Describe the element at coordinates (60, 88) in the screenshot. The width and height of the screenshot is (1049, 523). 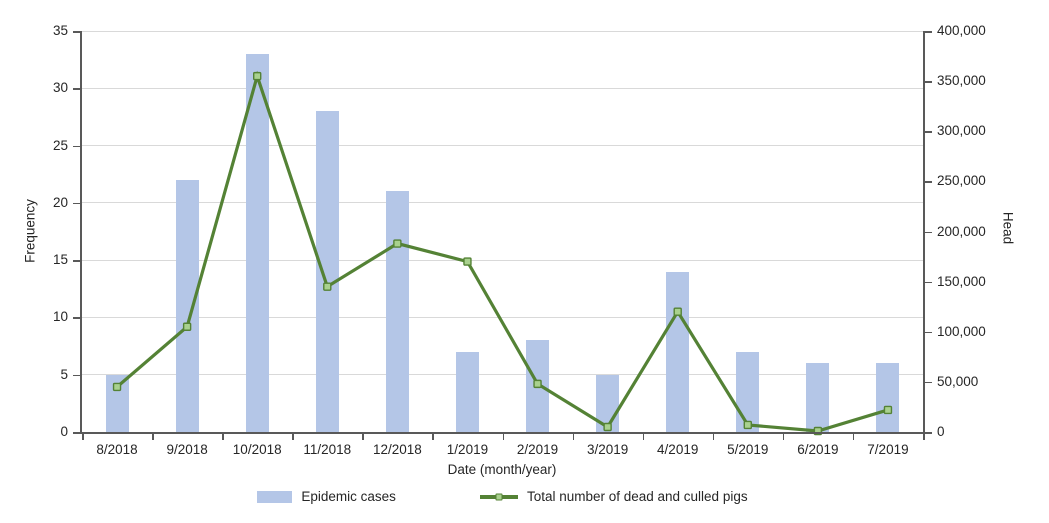
I see `y-tick-label-left: 30` at that location.